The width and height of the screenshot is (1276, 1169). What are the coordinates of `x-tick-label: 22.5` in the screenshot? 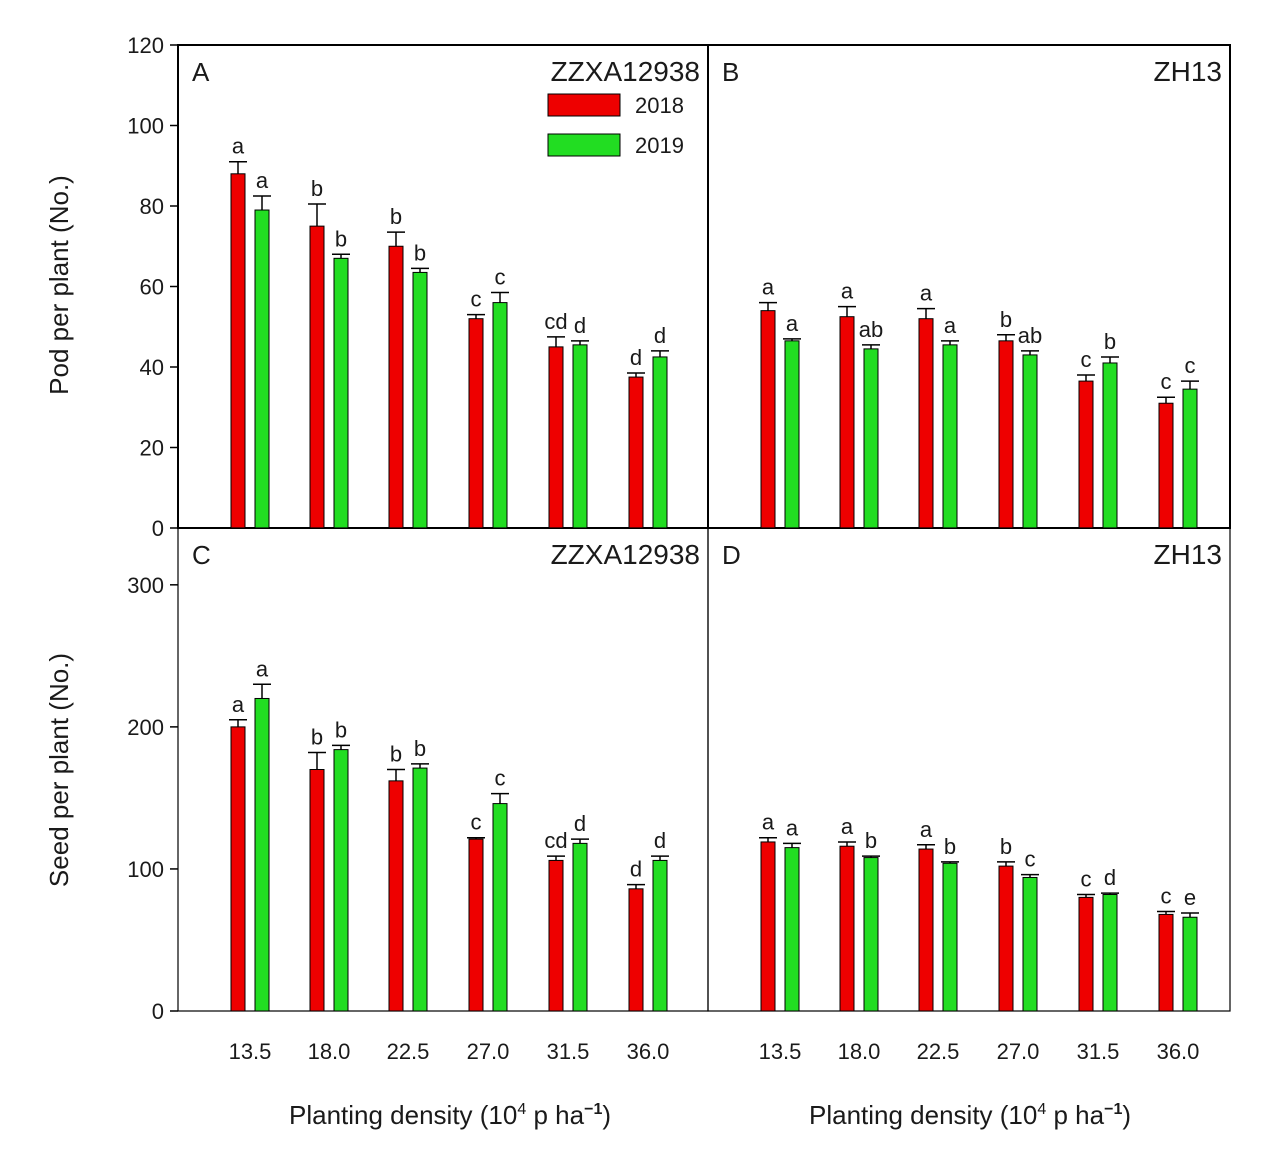 It's located at (408, 1051).